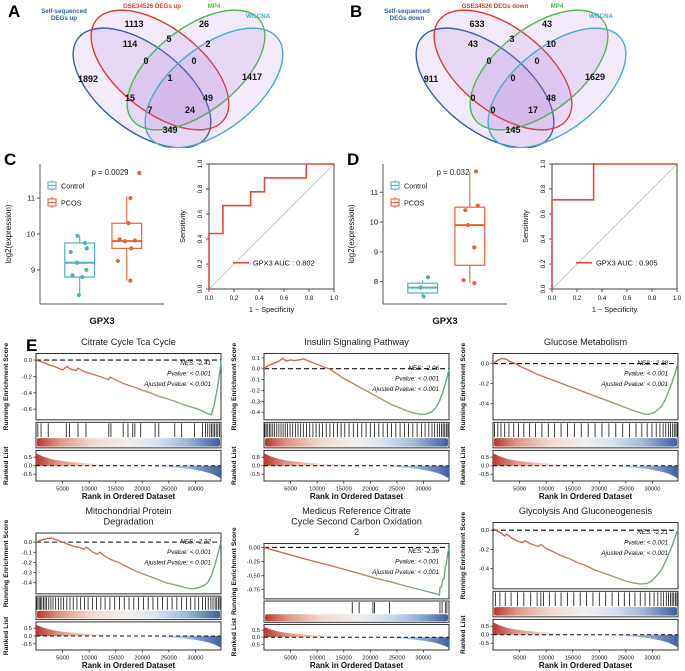 The image size is (685, 671). What do you see at coordinates (256, 370) in the screenshot?
I see `es-tick-label: 0.0` at bounding box center [256, 370].